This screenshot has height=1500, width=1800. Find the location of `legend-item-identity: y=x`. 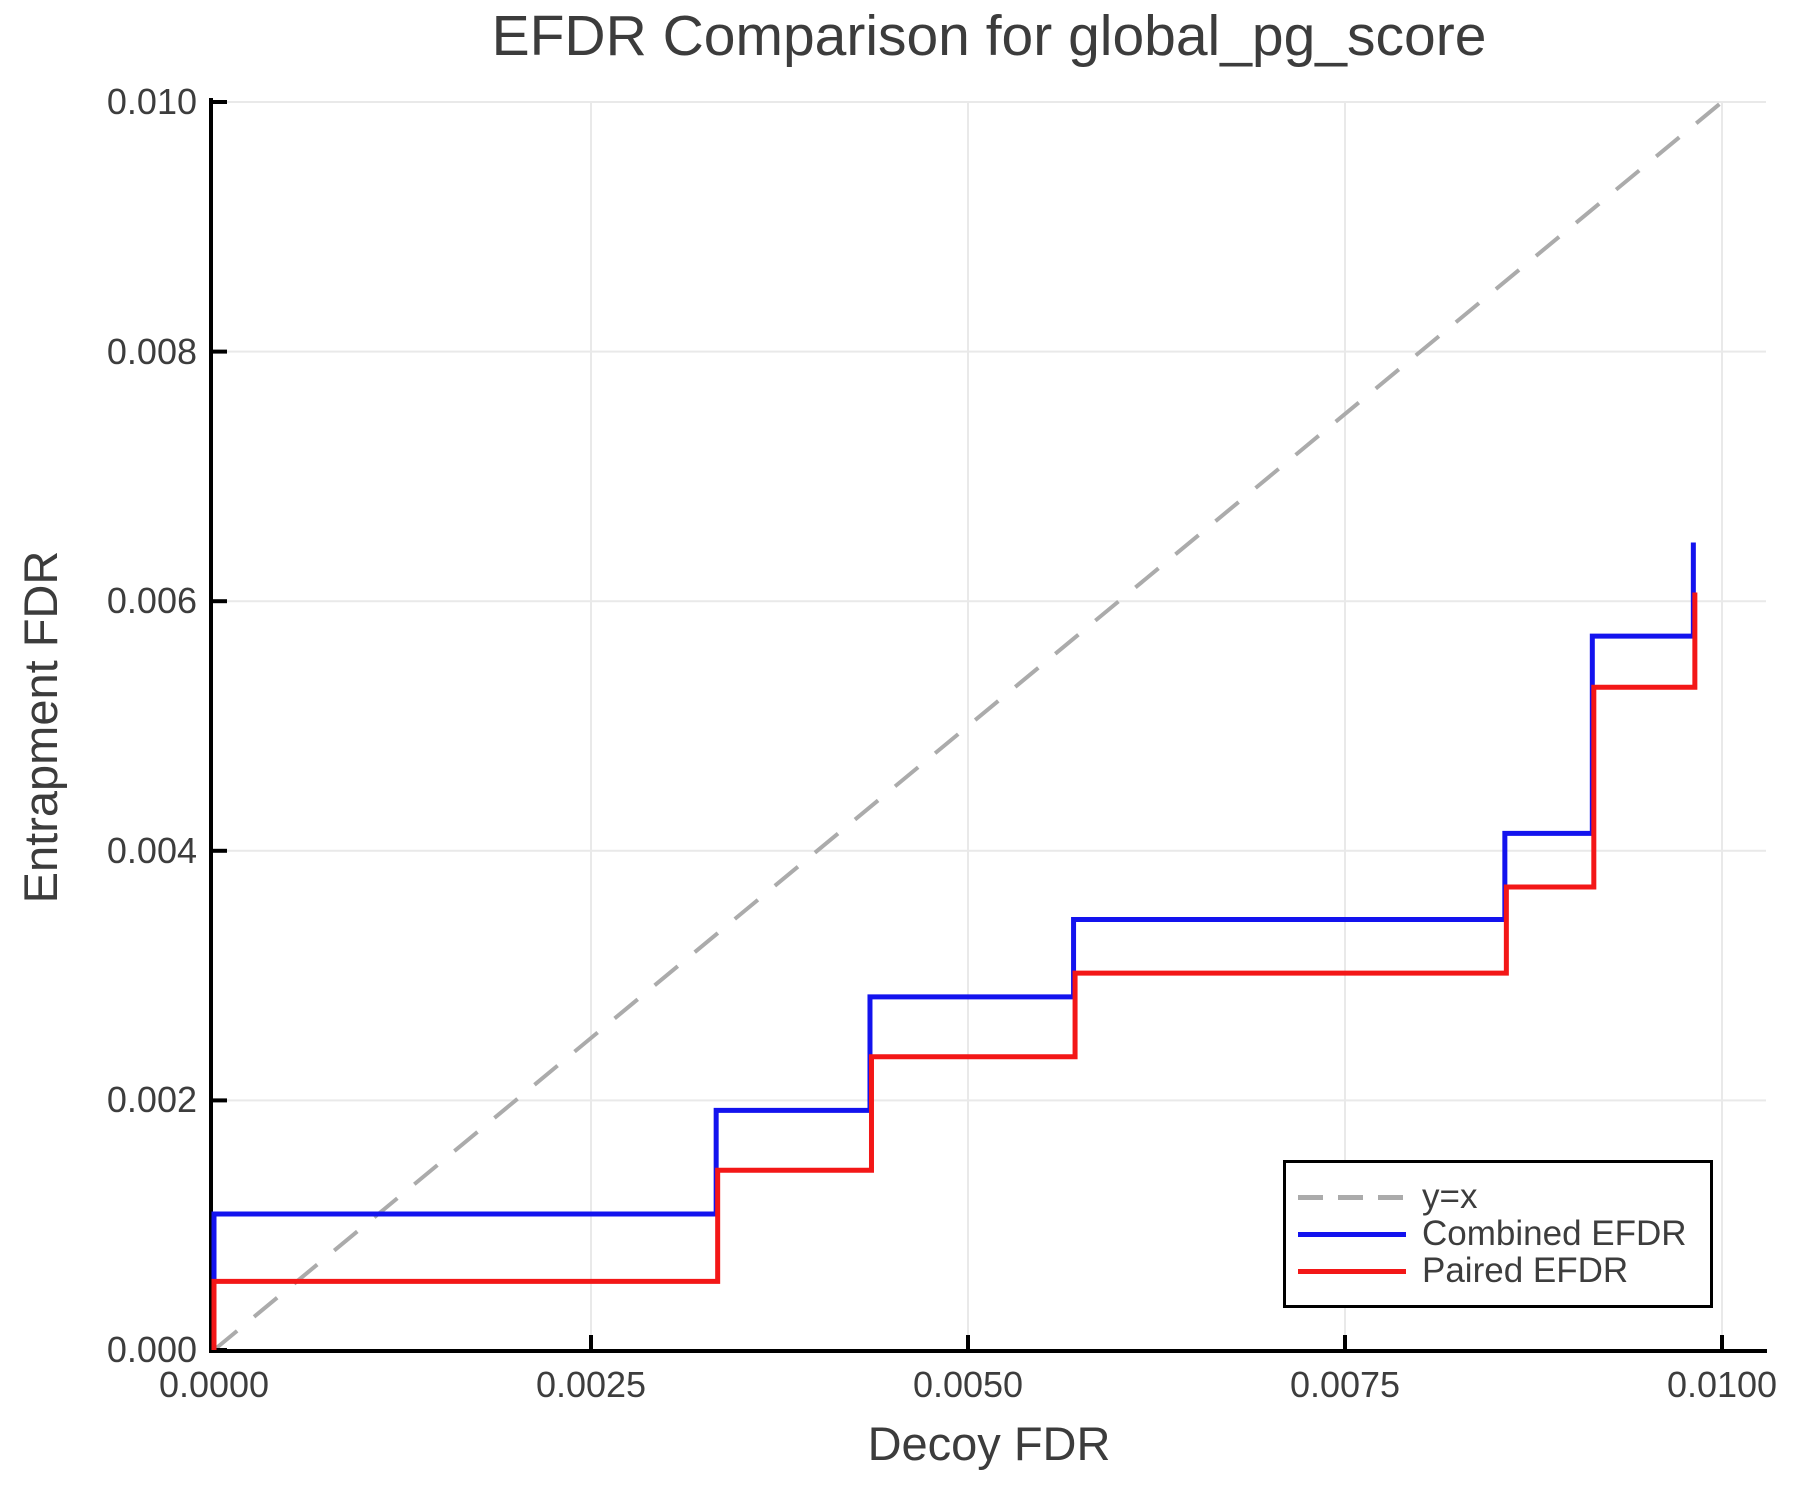

legend-item-identity: y=x is located at coordinates (1498, 1197).